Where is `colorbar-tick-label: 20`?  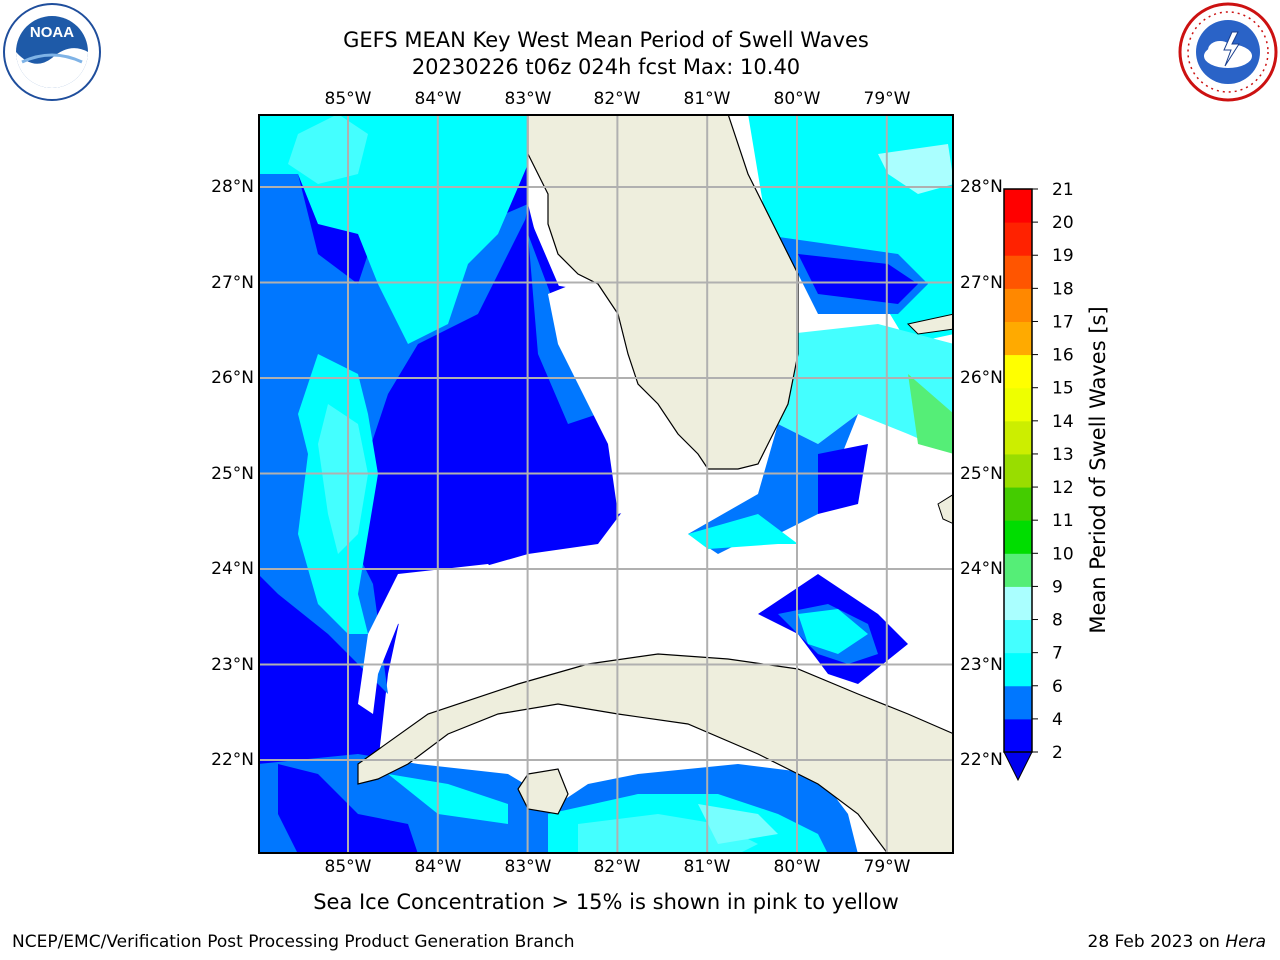 colorbar-tick-label: 20 is located at coordinates (1063, 223).